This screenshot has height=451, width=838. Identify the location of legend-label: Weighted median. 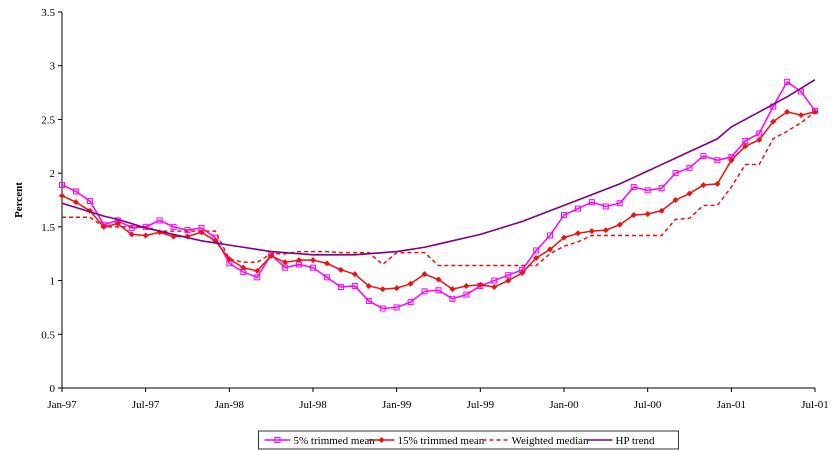
(551, 441).